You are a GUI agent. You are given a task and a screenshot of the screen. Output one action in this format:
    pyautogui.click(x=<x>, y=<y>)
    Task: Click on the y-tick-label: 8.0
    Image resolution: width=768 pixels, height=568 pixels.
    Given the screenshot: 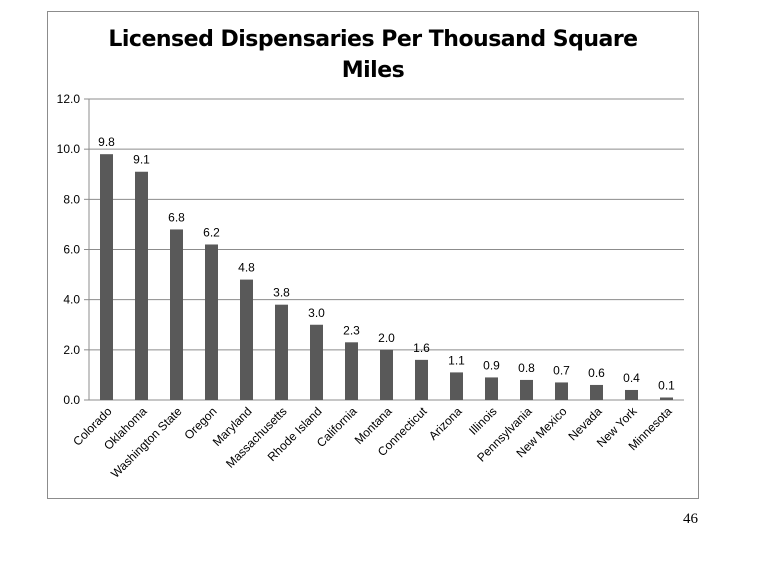 What is the action you would take?
    pyautogui.click(x=71, y=199)
    